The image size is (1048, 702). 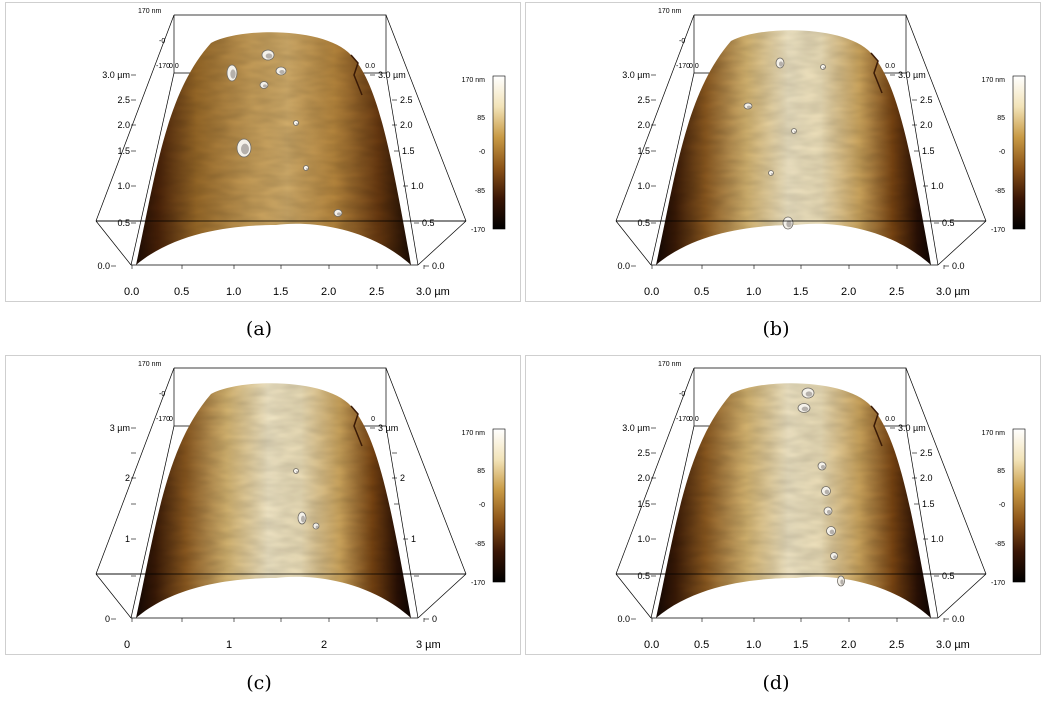 What do you see at coordinates (229, 645) in the screenshot?
I see `x-axis-tick-label: 1` at bounding box center [229, 645].